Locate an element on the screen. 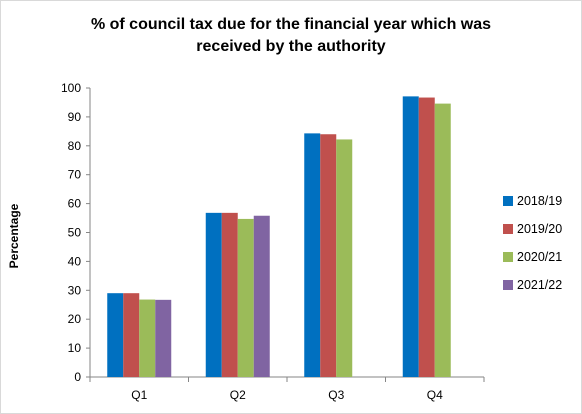  y-tick-label: 10 is located at coordinates (75, 348).